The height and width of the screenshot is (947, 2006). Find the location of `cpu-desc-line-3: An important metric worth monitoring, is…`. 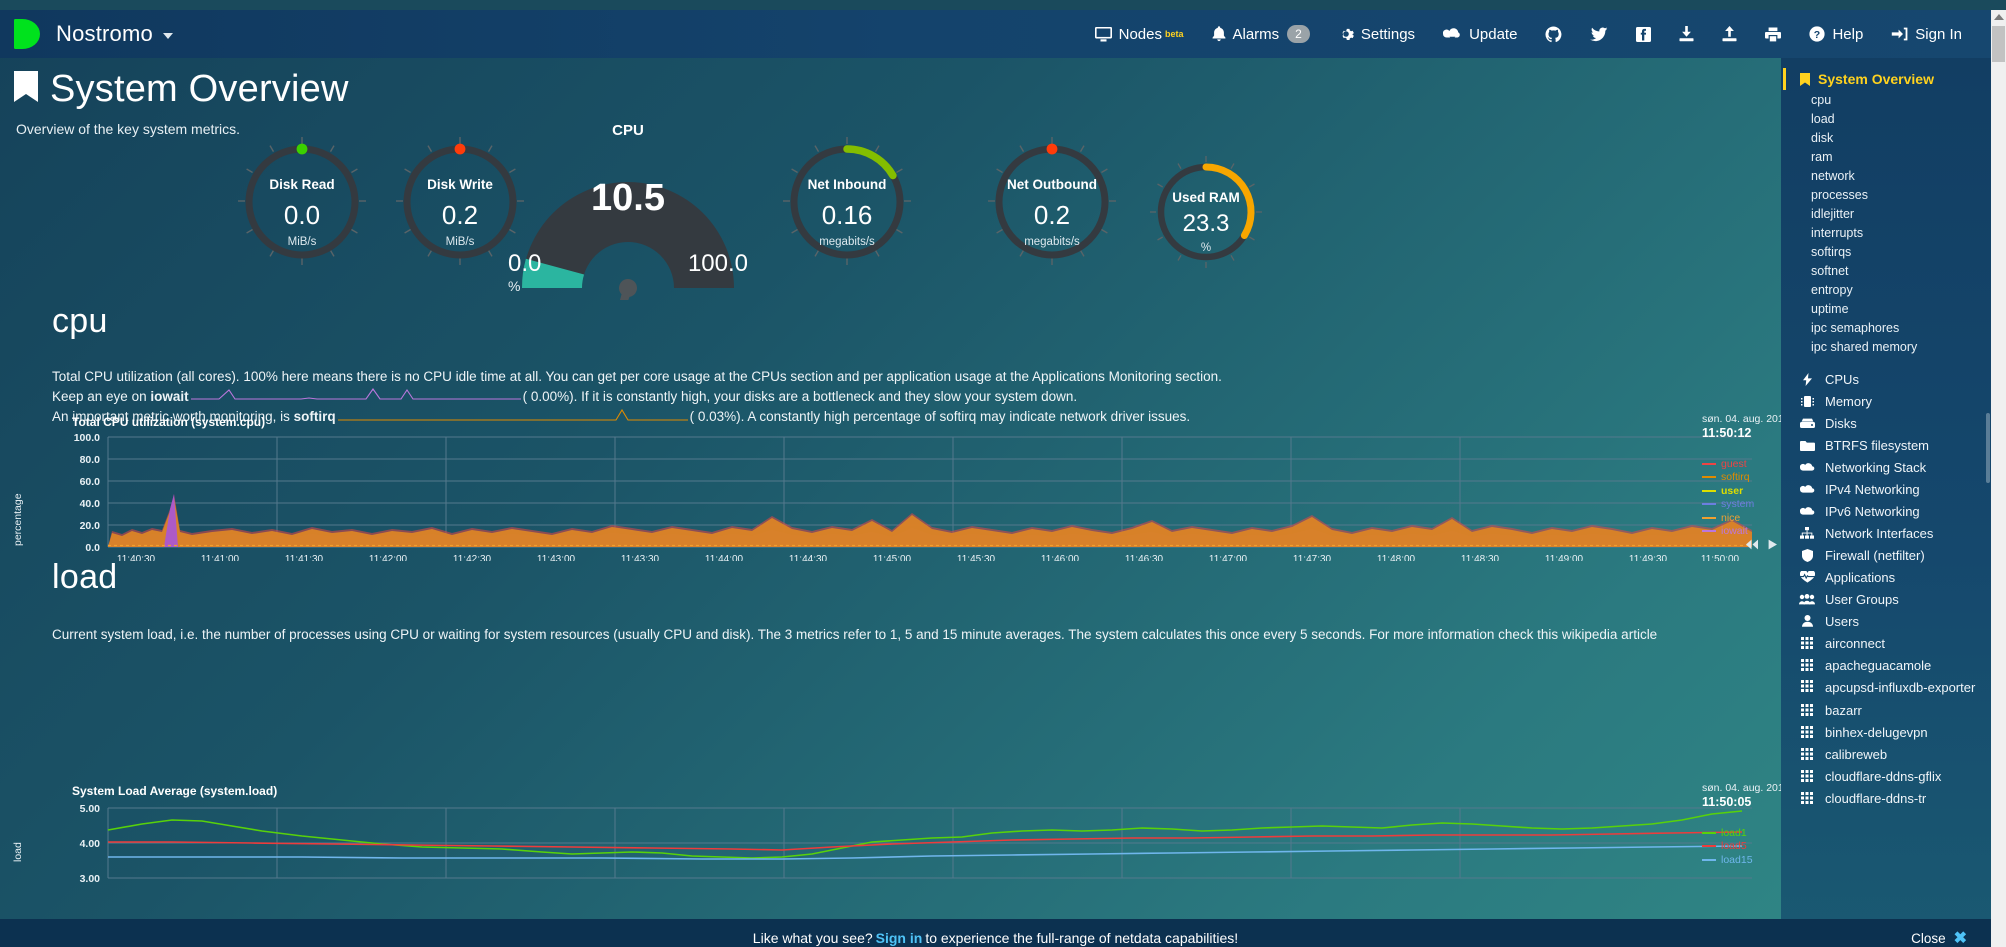

cpu-desc-line-3: An important metric worth monitoring, is… is located at coordinates (902, 417).